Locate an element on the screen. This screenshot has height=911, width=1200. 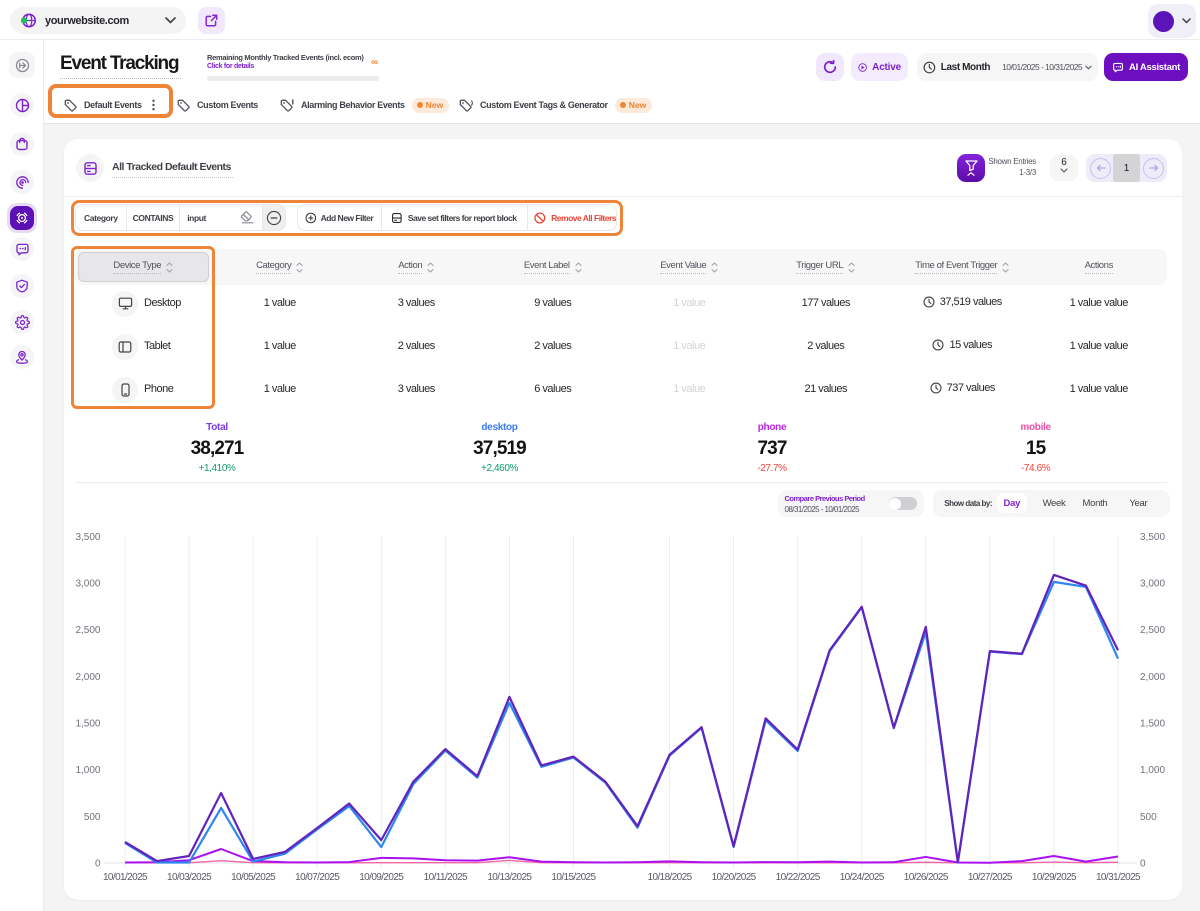
svg-text: 10/20/2025 is located at coordinates (734, 877).